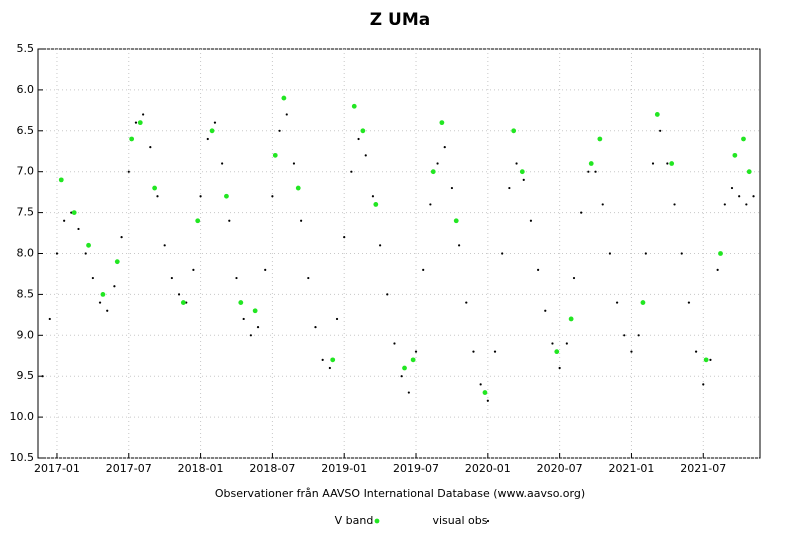 This screenshot has height=537, width=800. Describe the element at coordinates (459, 520) in the screenshot. I see `legend-label: visual obs` at that location.